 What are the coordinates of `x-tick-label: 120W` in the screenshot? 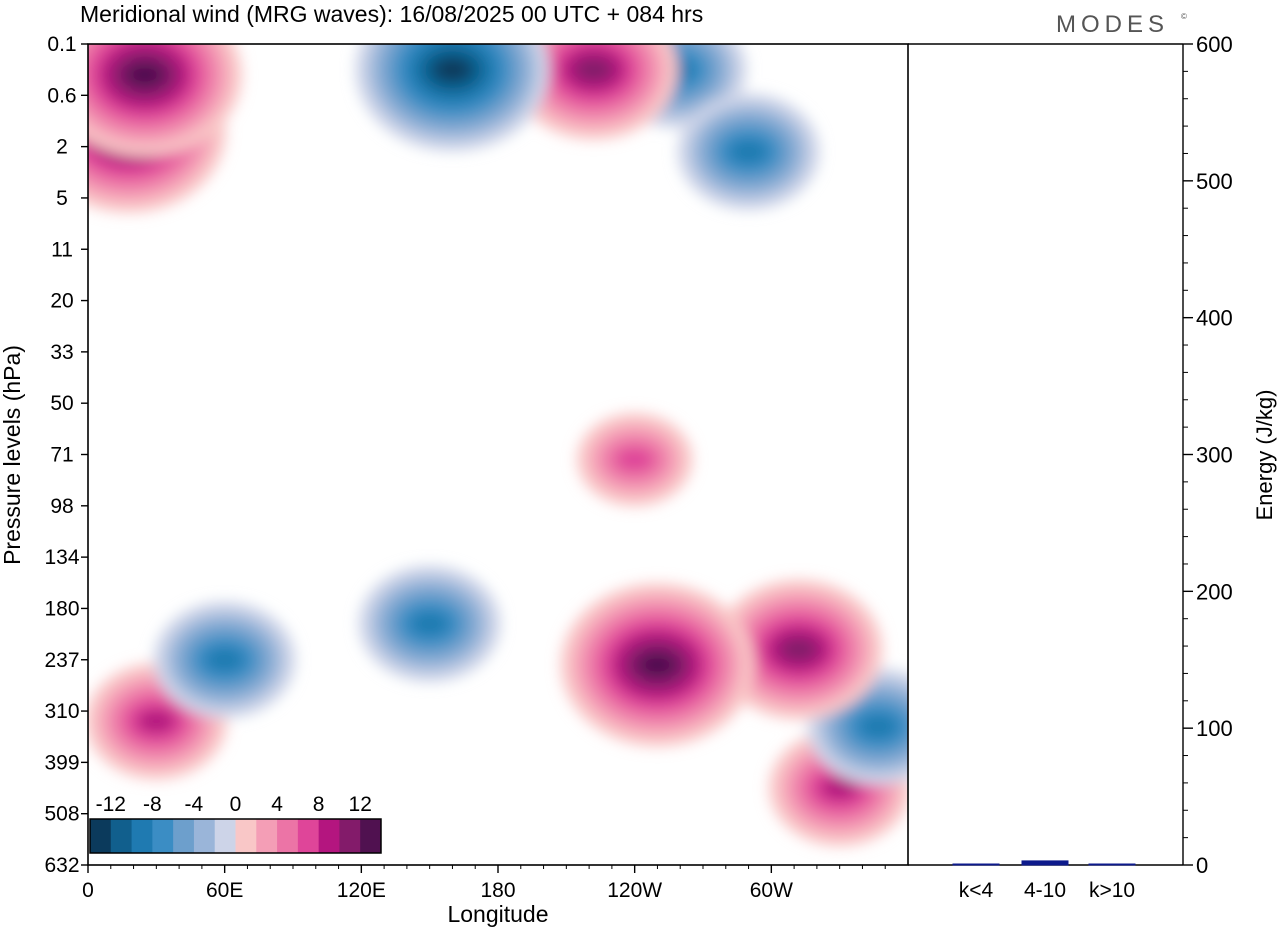 It's located at (634, 890).